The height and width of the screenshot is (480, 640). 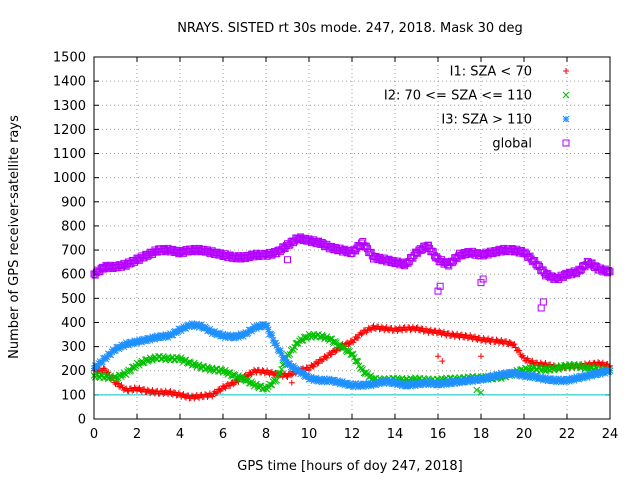 I want to click on x-tick-label: 0, so click(x=94, y=434).